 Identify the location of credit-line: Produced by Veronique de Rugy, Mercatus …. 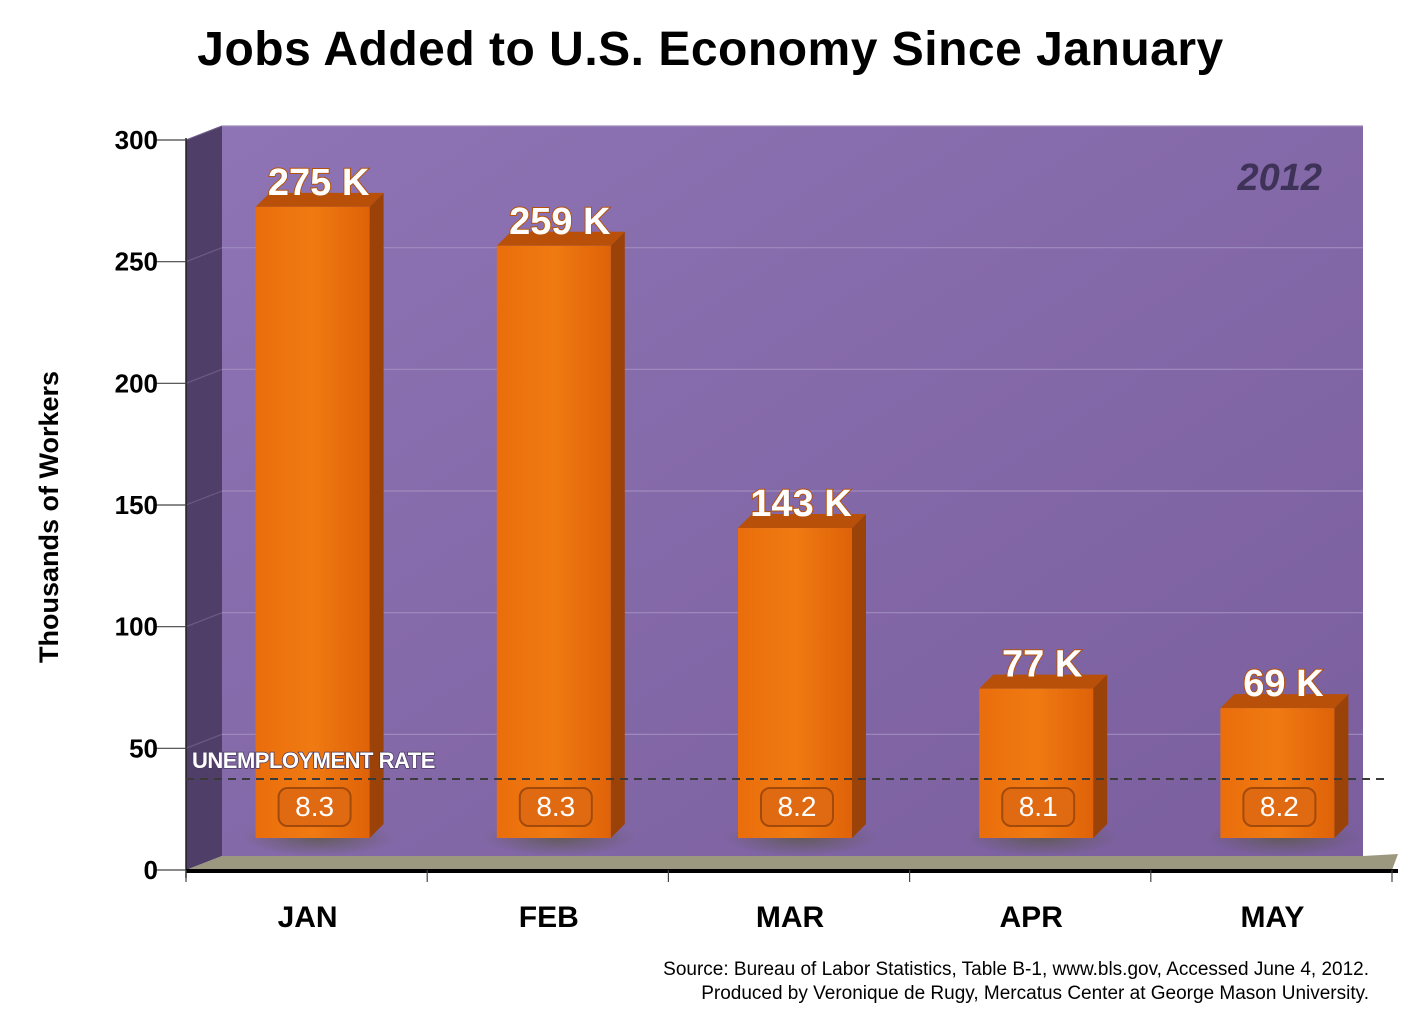
(1035, 993).